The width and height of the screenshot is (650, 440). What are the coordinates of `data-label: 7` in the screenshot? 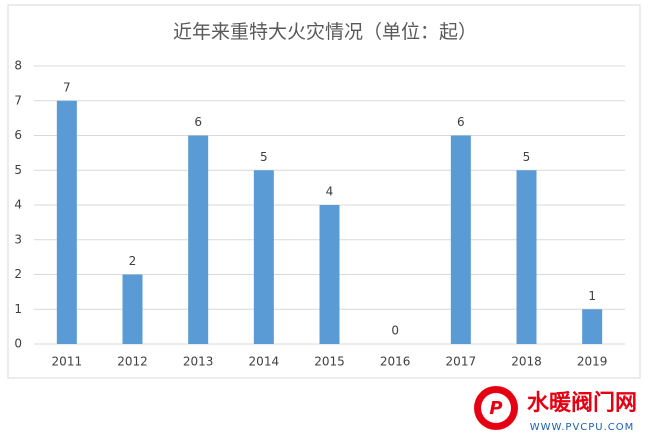 It's located at (67, 87).